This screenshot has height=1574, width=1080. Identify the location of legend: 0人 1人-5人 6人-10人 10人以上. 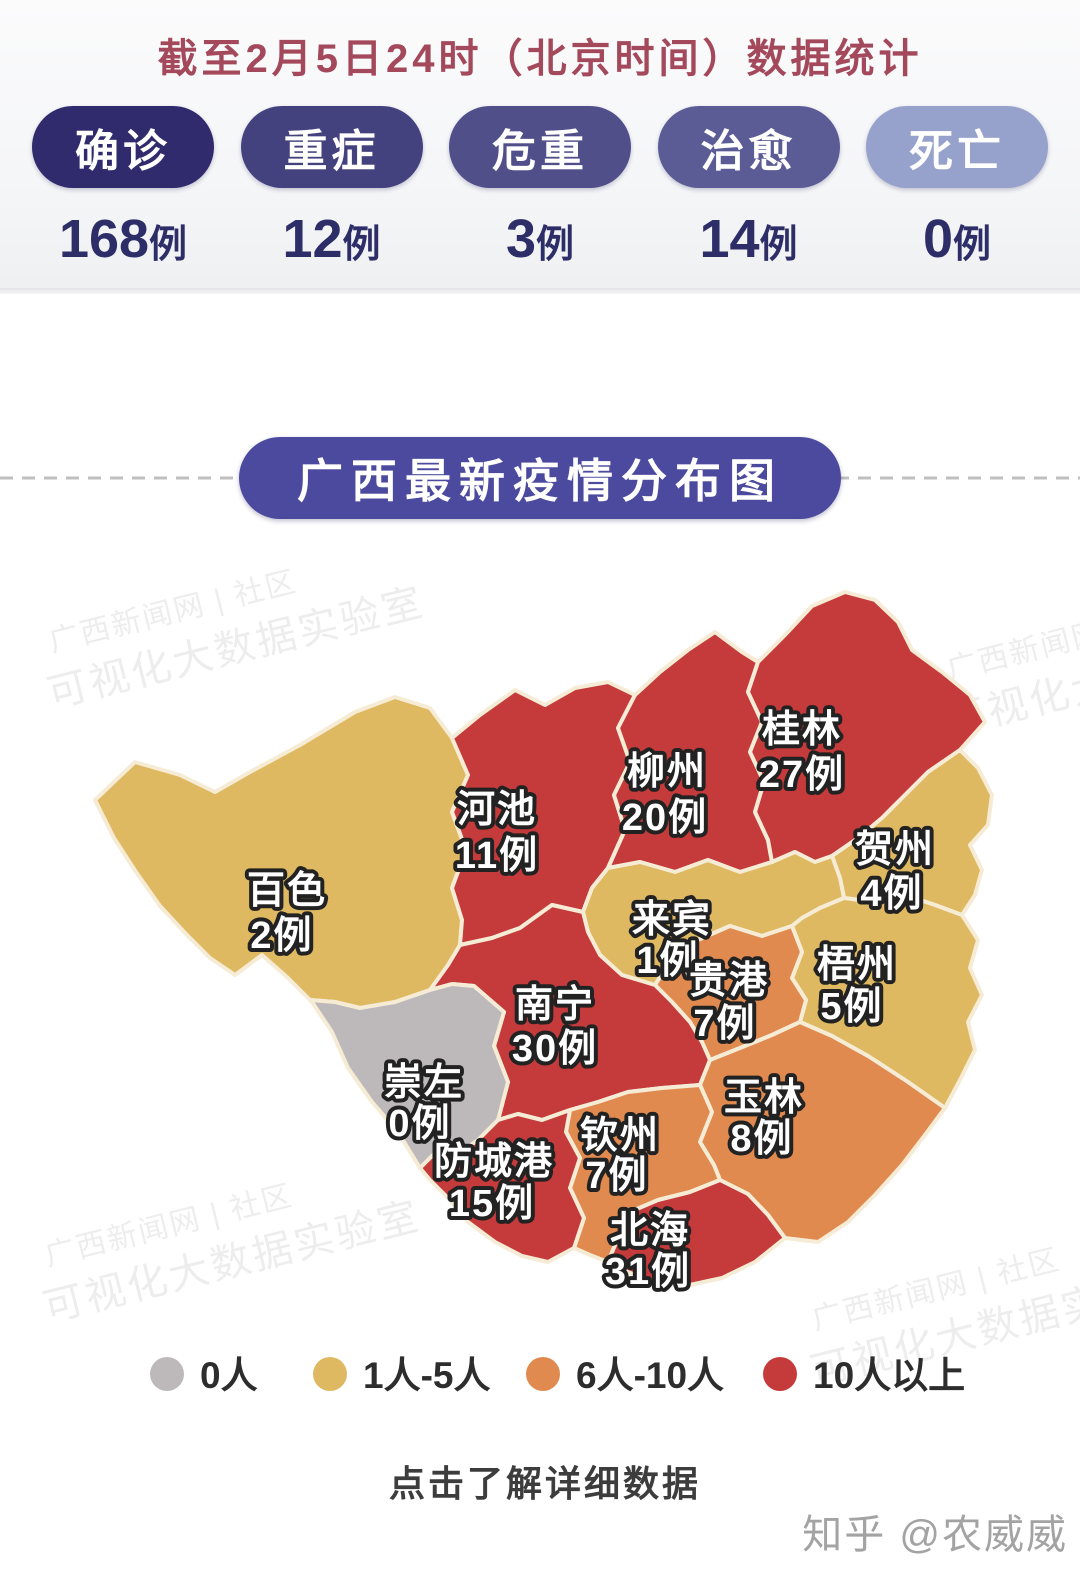
(557, 1375).